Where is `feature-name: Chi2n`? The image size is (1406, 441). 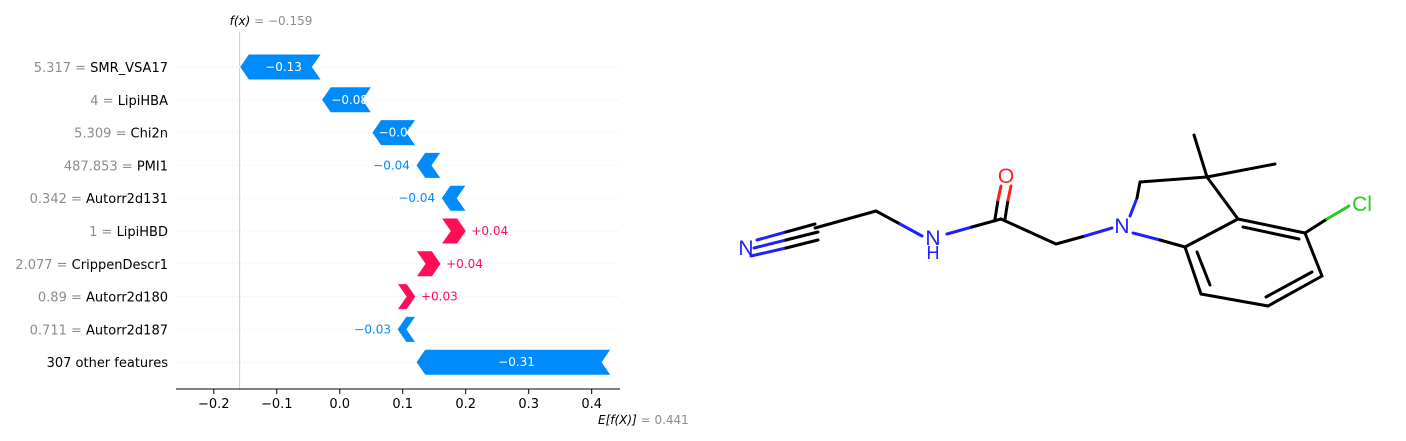 feature-name: Chi2n is located at coordinates (149, 134).